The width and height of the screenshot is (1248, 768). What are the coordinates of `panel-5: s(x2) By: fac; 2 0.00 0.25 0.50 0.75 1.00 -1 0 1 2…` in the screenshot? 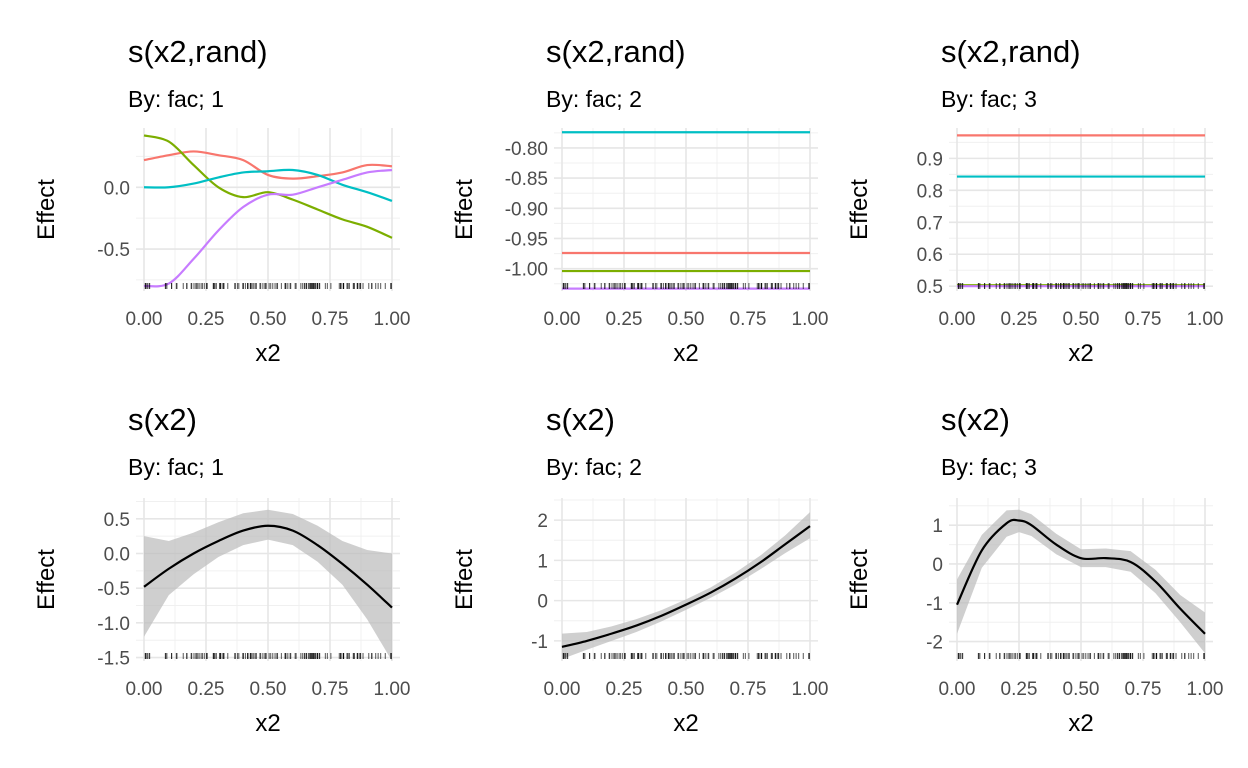 It's located at (639, 569).